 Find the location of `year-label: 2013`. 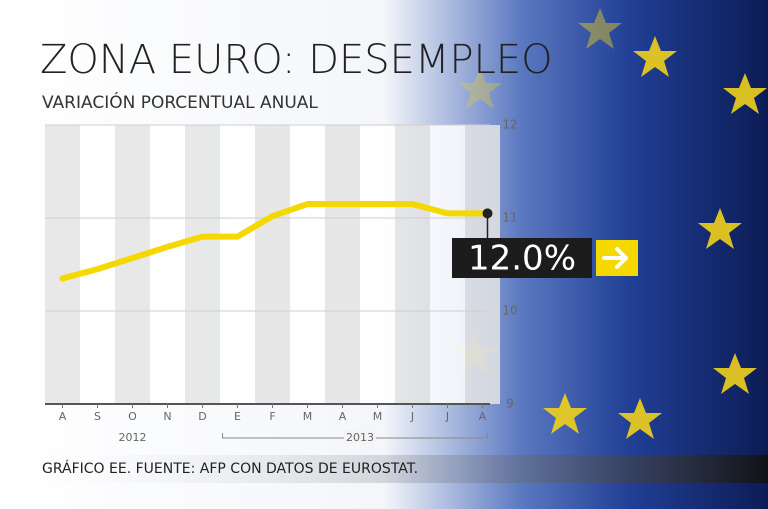

year-label: 2013 is located at coordinates (360, 437).